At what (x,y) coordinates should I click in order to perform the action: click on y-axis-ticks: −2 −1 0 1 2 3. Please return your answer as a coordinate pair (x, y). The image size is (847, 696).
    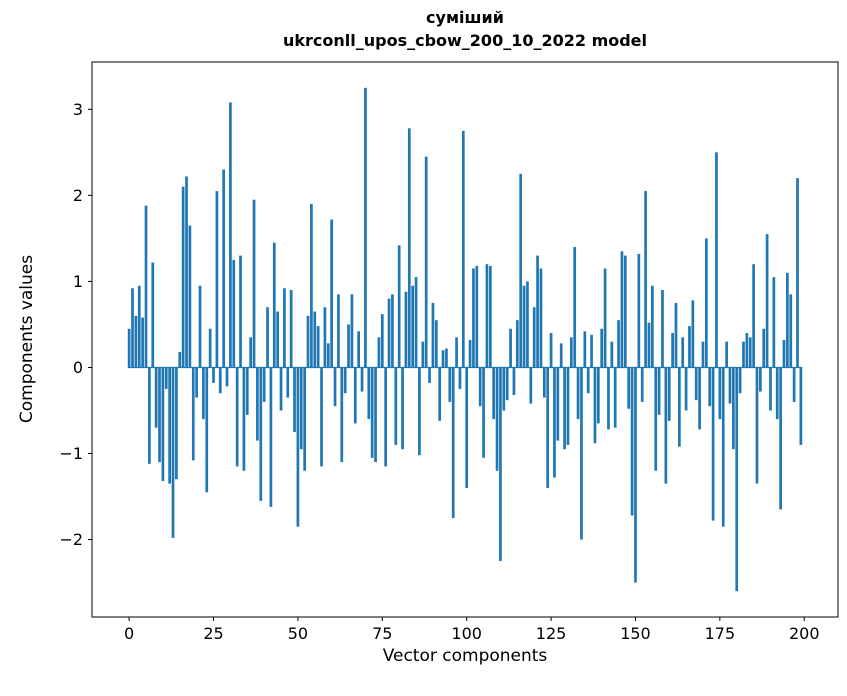
    Looking at the image, I should click on (75, 324).